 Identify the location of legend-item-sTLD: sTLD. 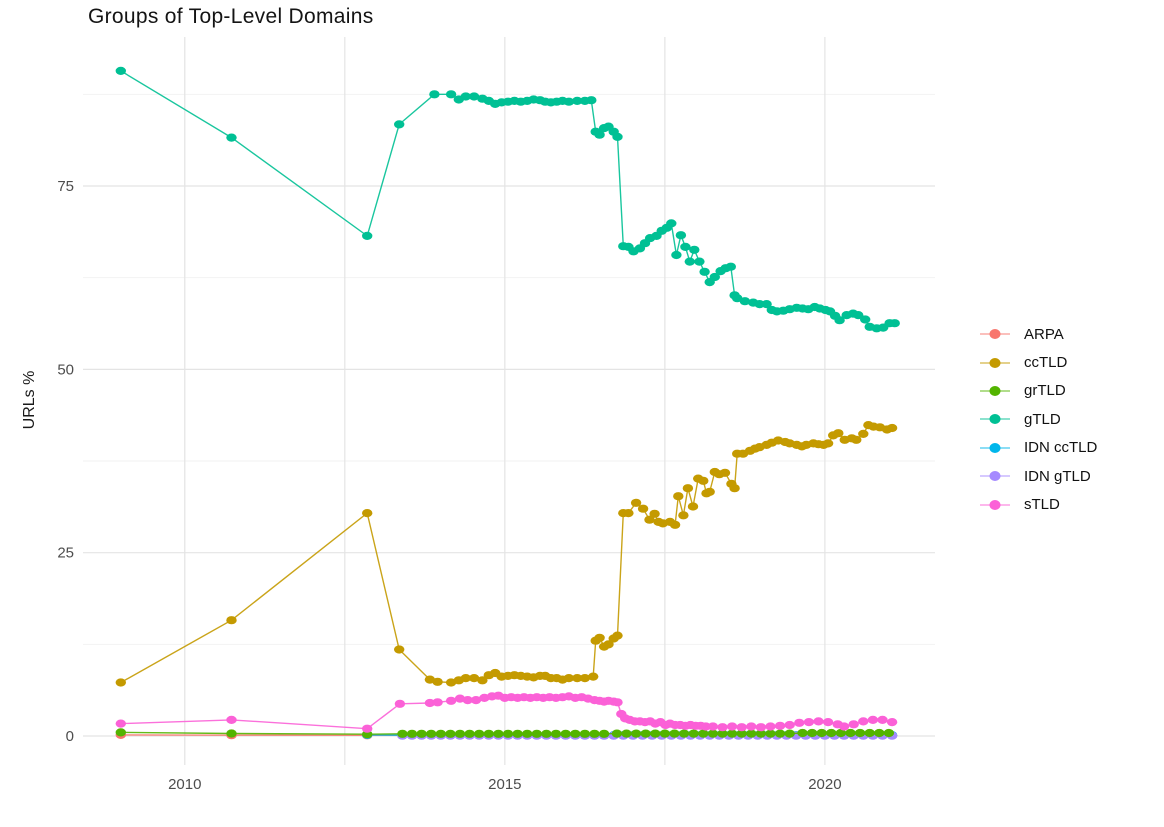
(1037, 504).